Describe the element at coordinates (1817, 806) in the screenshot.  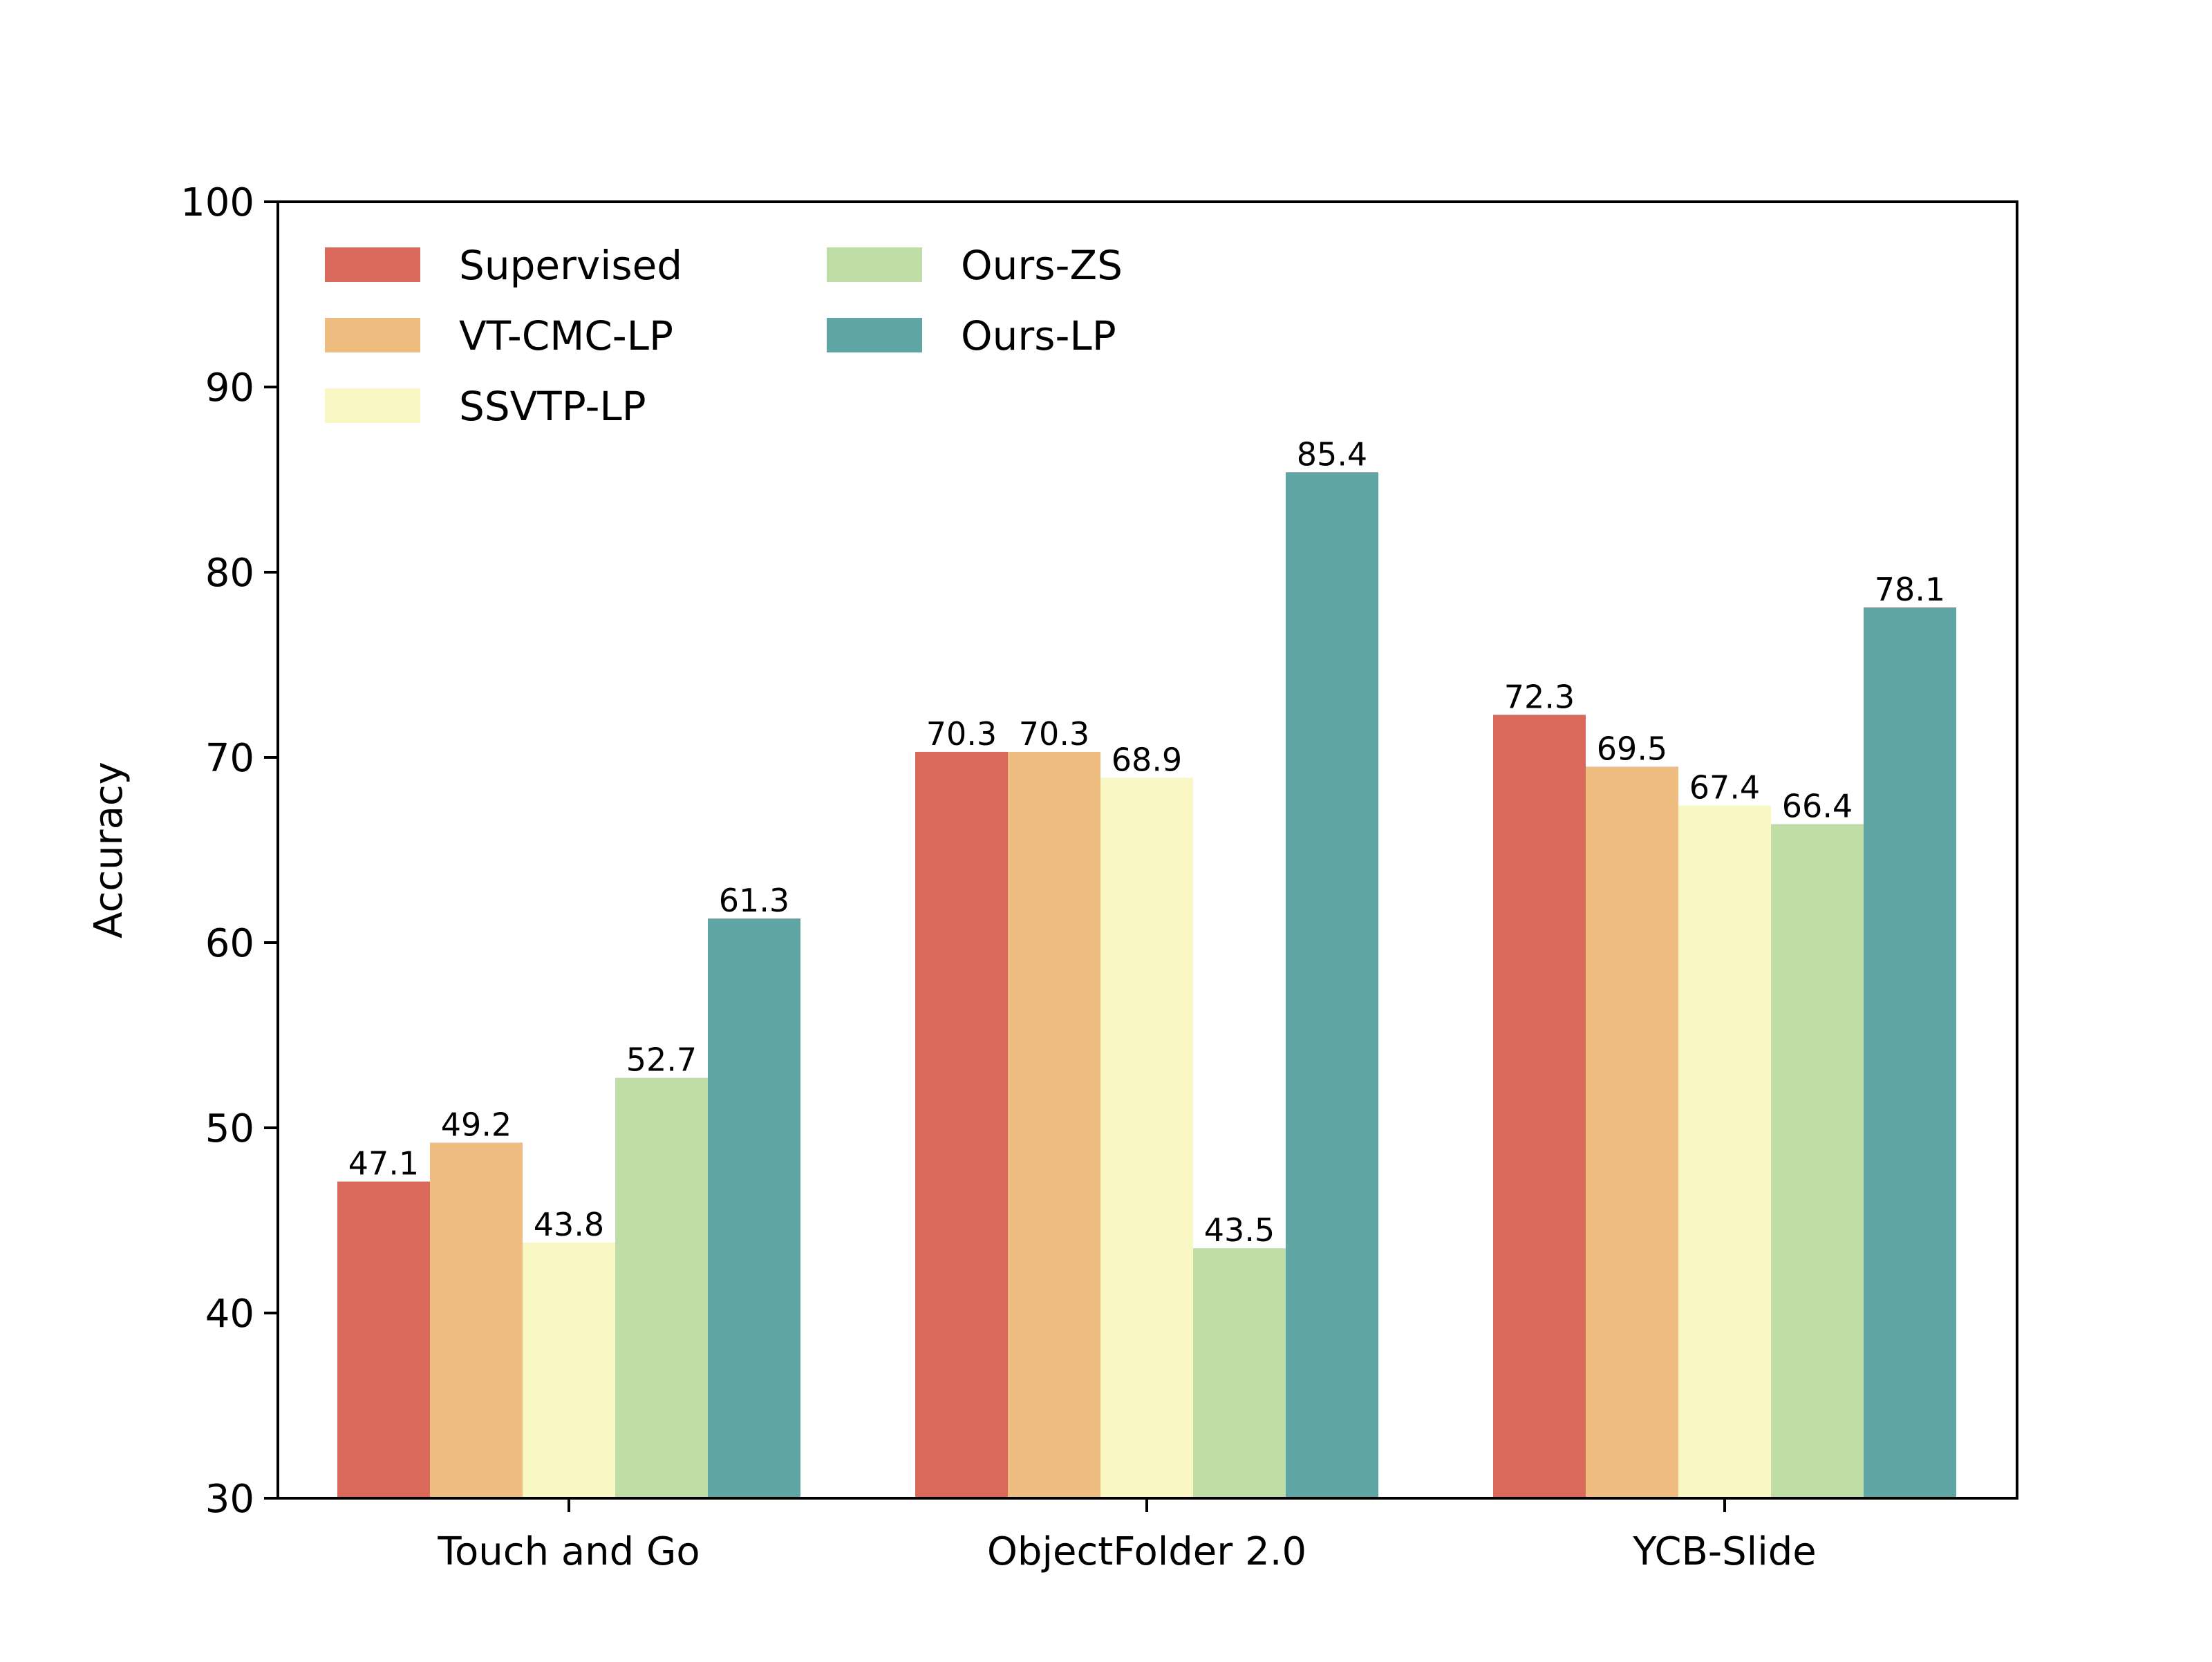
I see `bar-value-label: 66.4` at that location.